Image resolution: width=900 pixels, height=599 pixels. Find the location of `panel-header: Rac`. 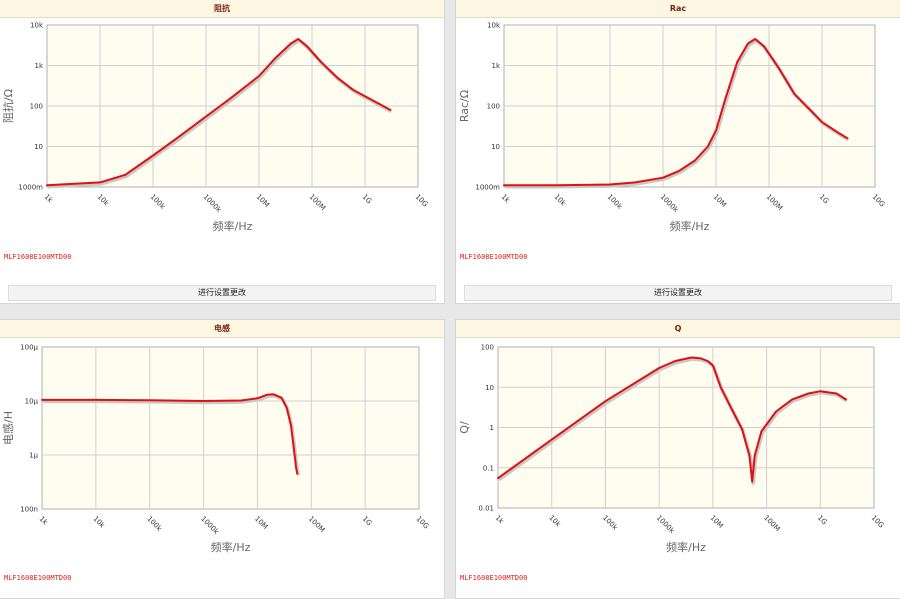

panel-header: Rac is located at coordinates (678, 9).